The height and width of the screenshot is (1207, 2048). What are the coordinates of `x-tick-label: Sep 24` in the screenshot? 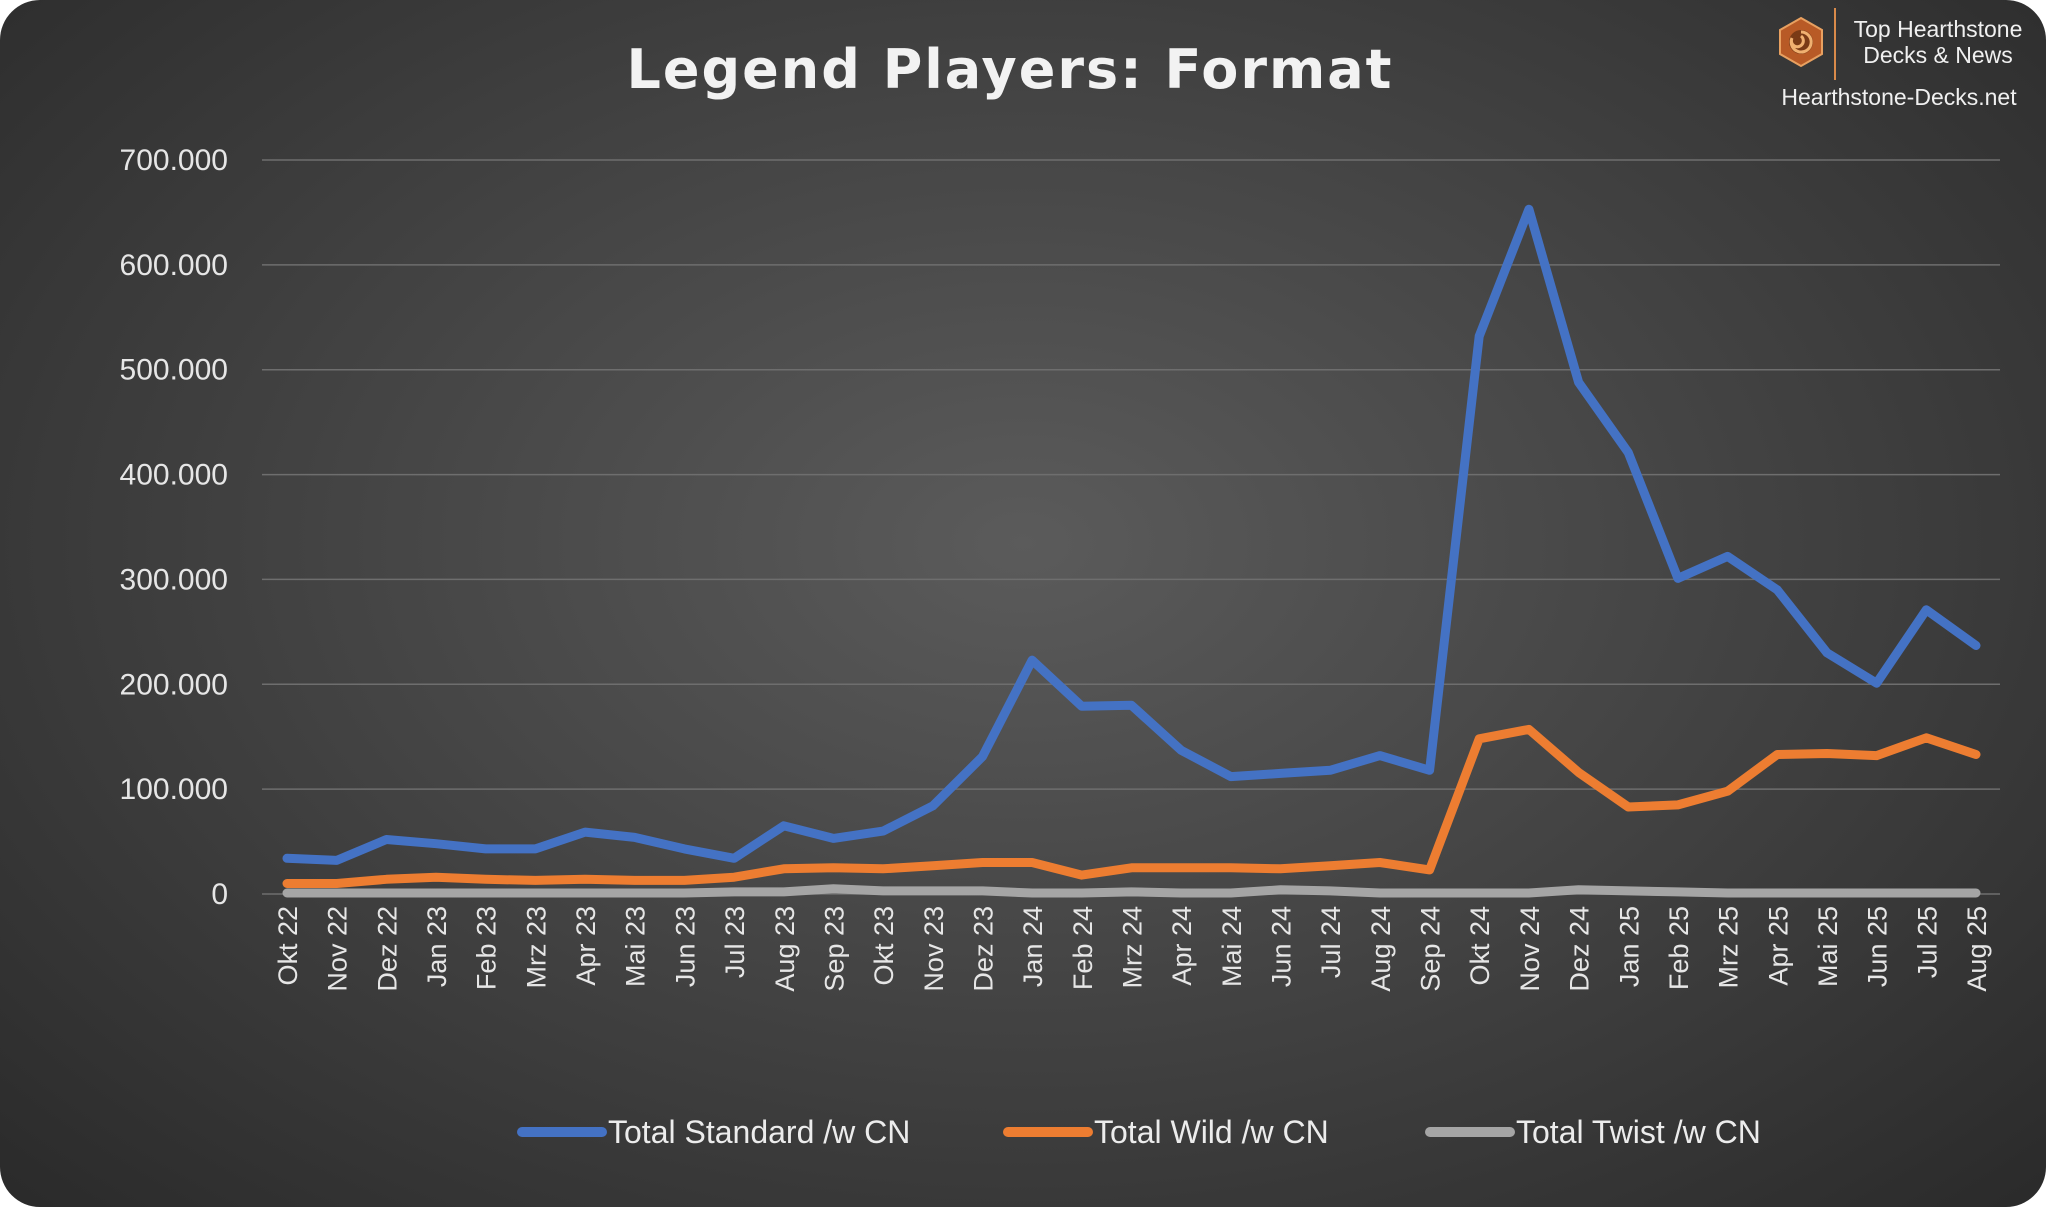 It's located at (1431, 949).